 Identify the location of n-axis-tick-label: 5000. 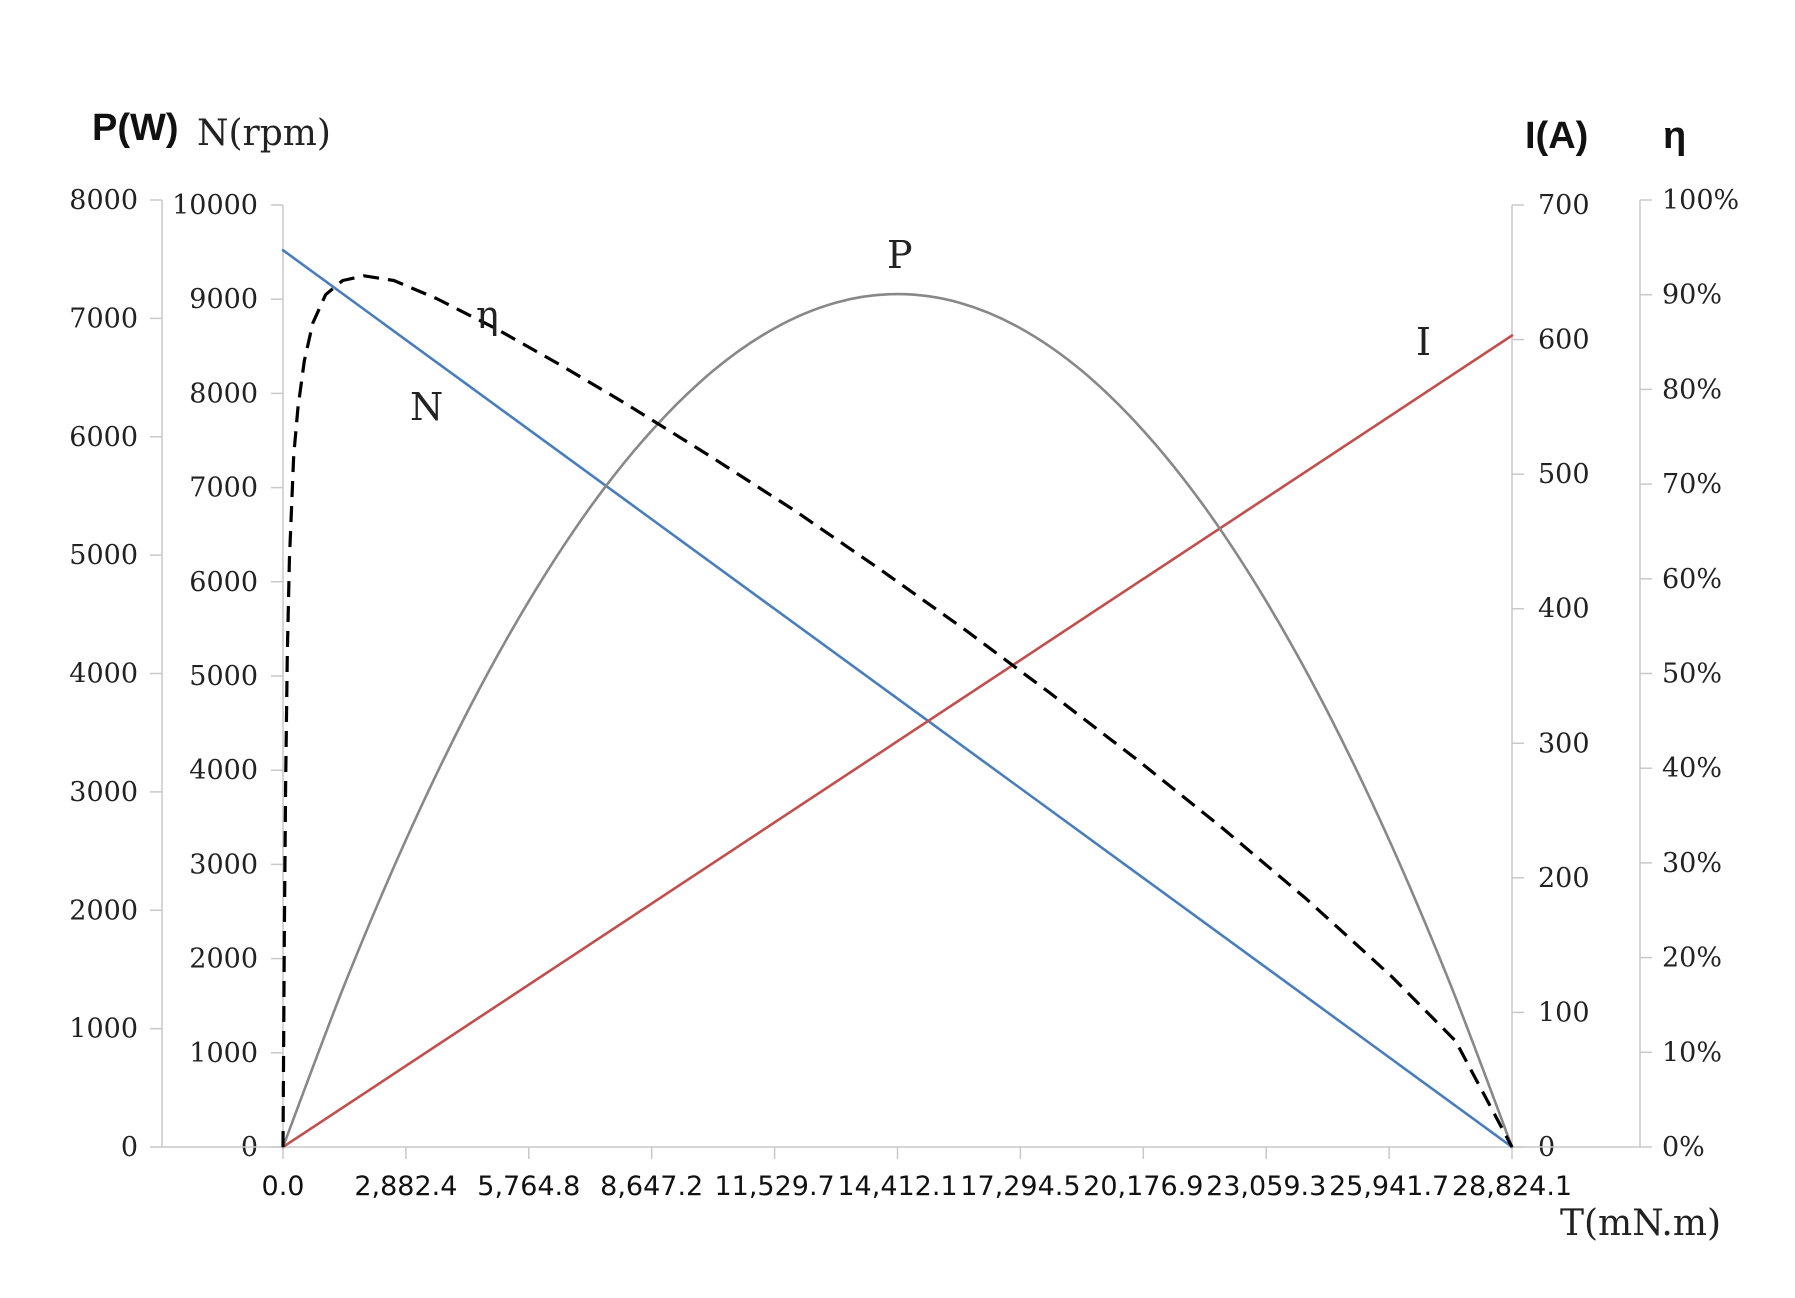
(223, 676).